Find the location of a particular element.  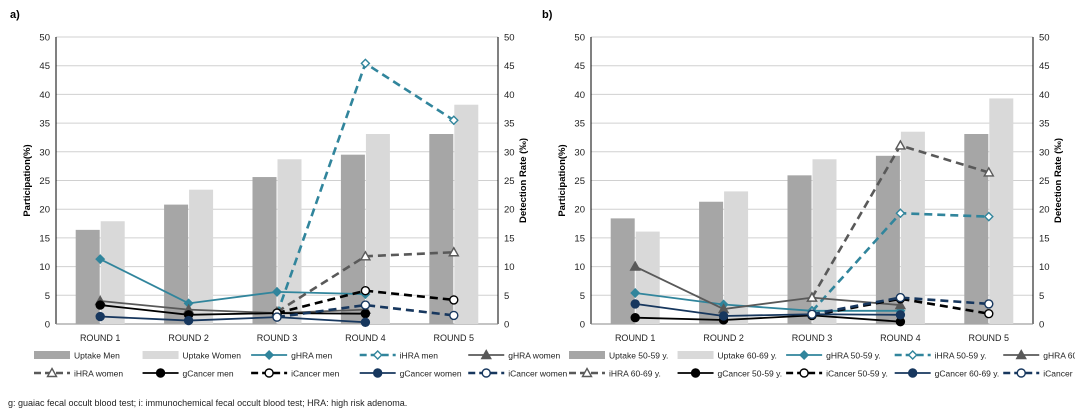

line-ghra-men is located at coordinates (232, 281).